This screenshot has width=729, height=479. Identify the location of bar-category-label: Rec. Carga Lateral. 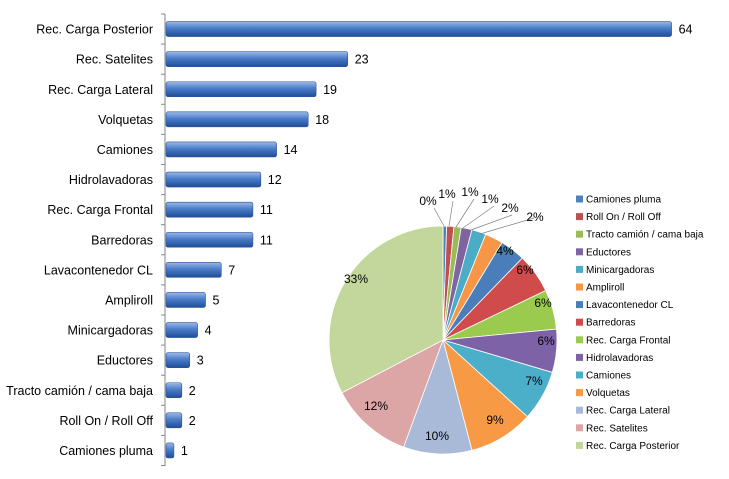
(100, 90).